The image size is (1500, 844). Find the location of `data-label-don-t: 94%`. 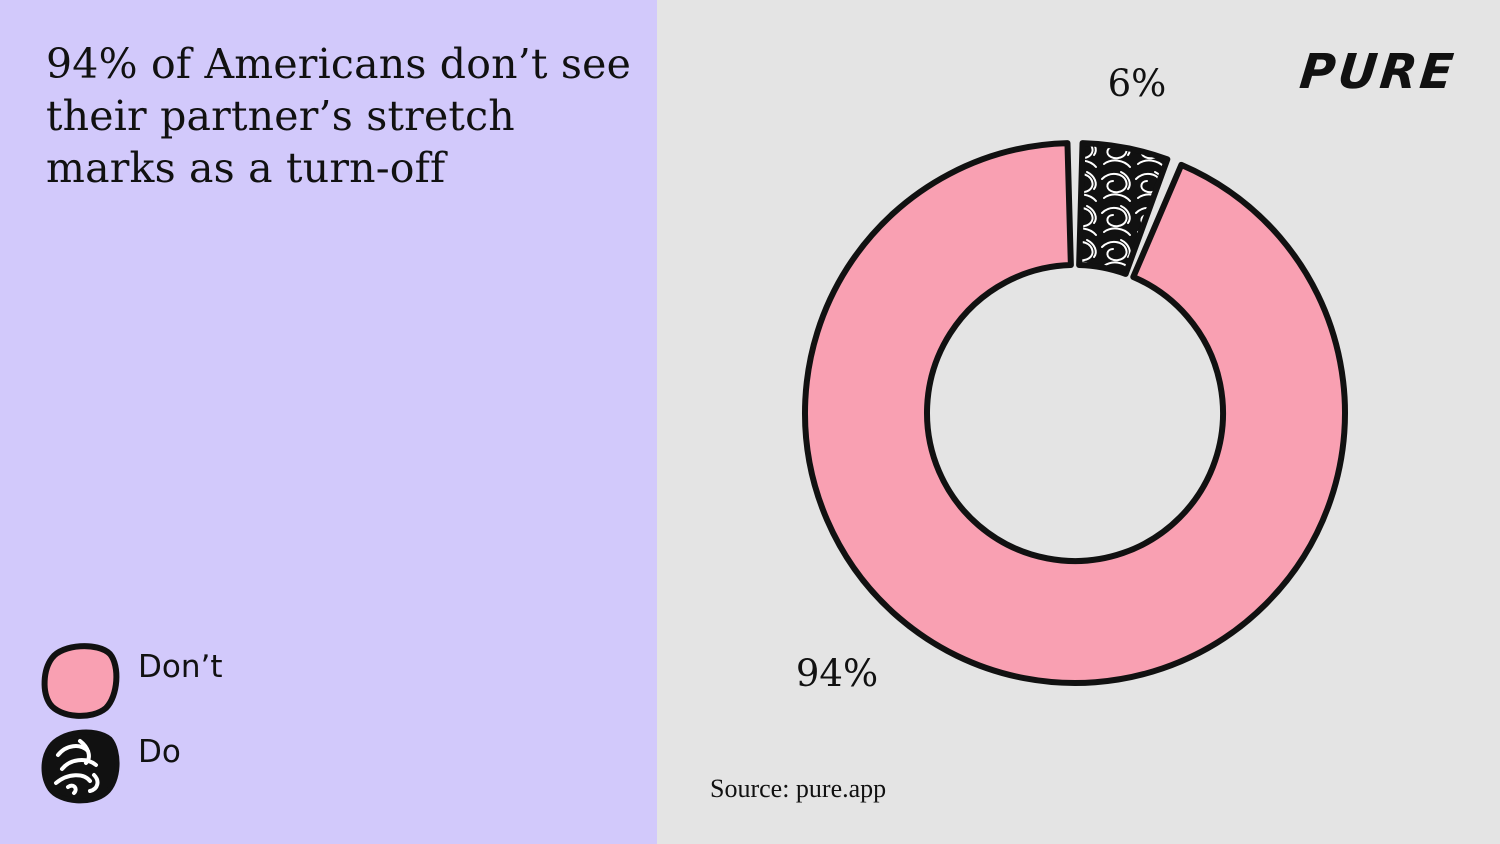

data-label-don-t: 94% is located at coordinates (837, 673).